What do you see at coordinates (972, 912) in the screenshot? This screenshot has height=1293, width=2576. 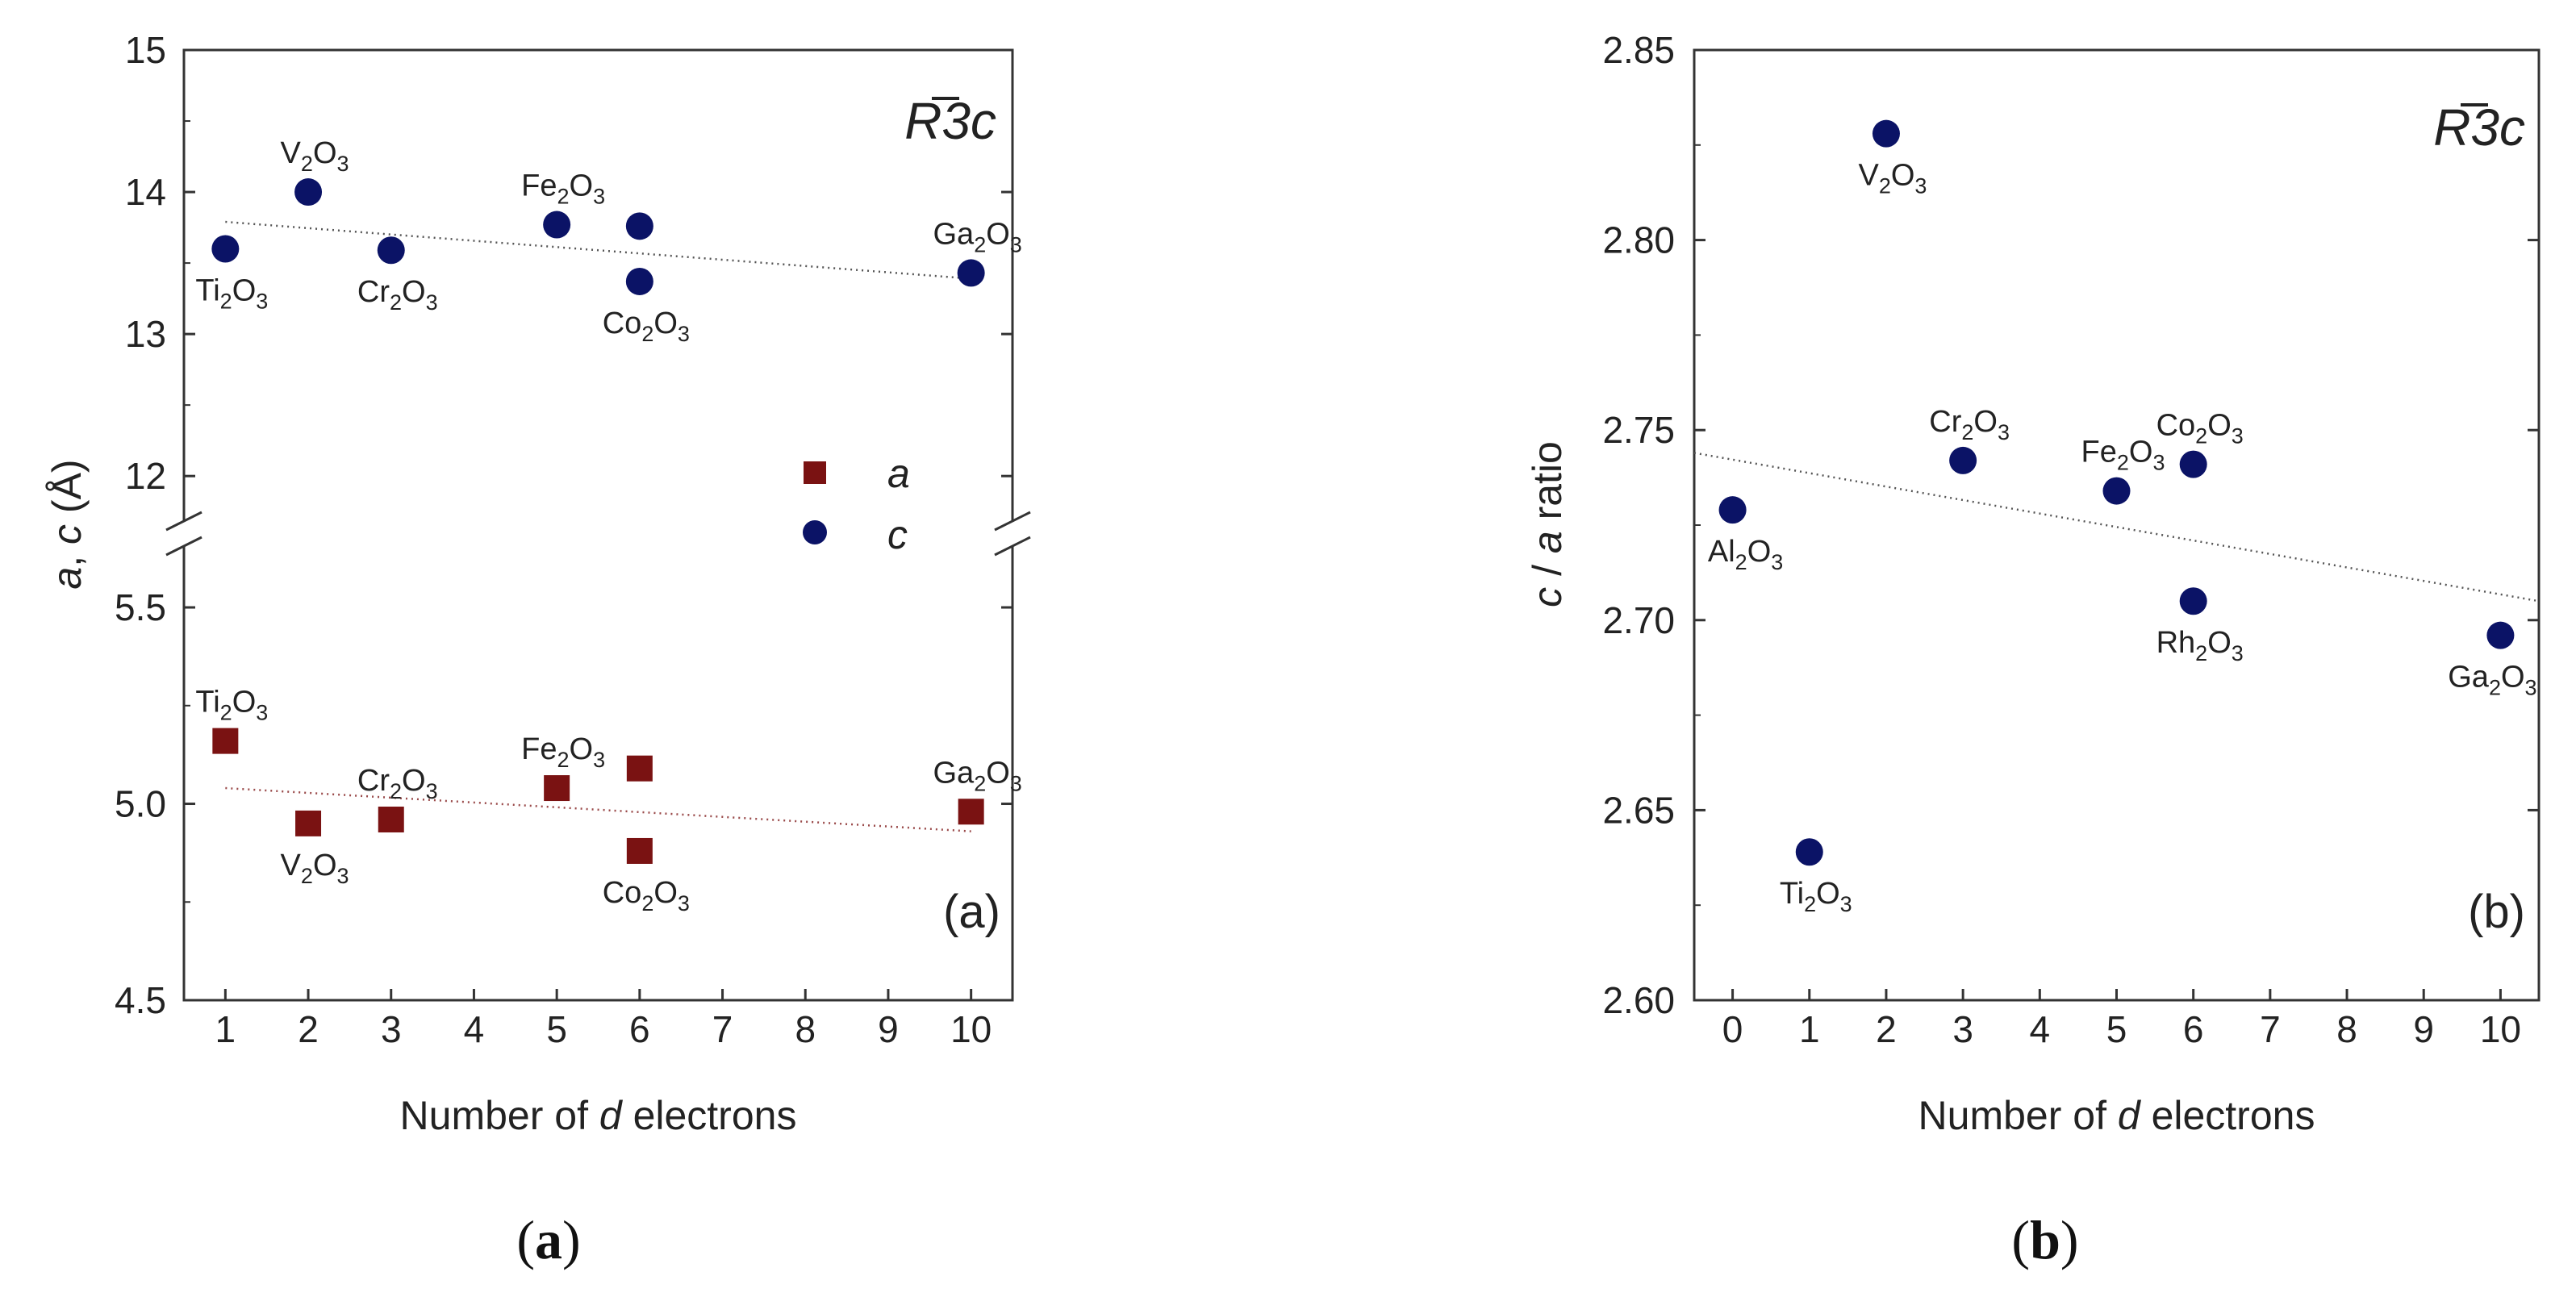 I see `panel-tag: (a)` at bounding box center [972, 912].